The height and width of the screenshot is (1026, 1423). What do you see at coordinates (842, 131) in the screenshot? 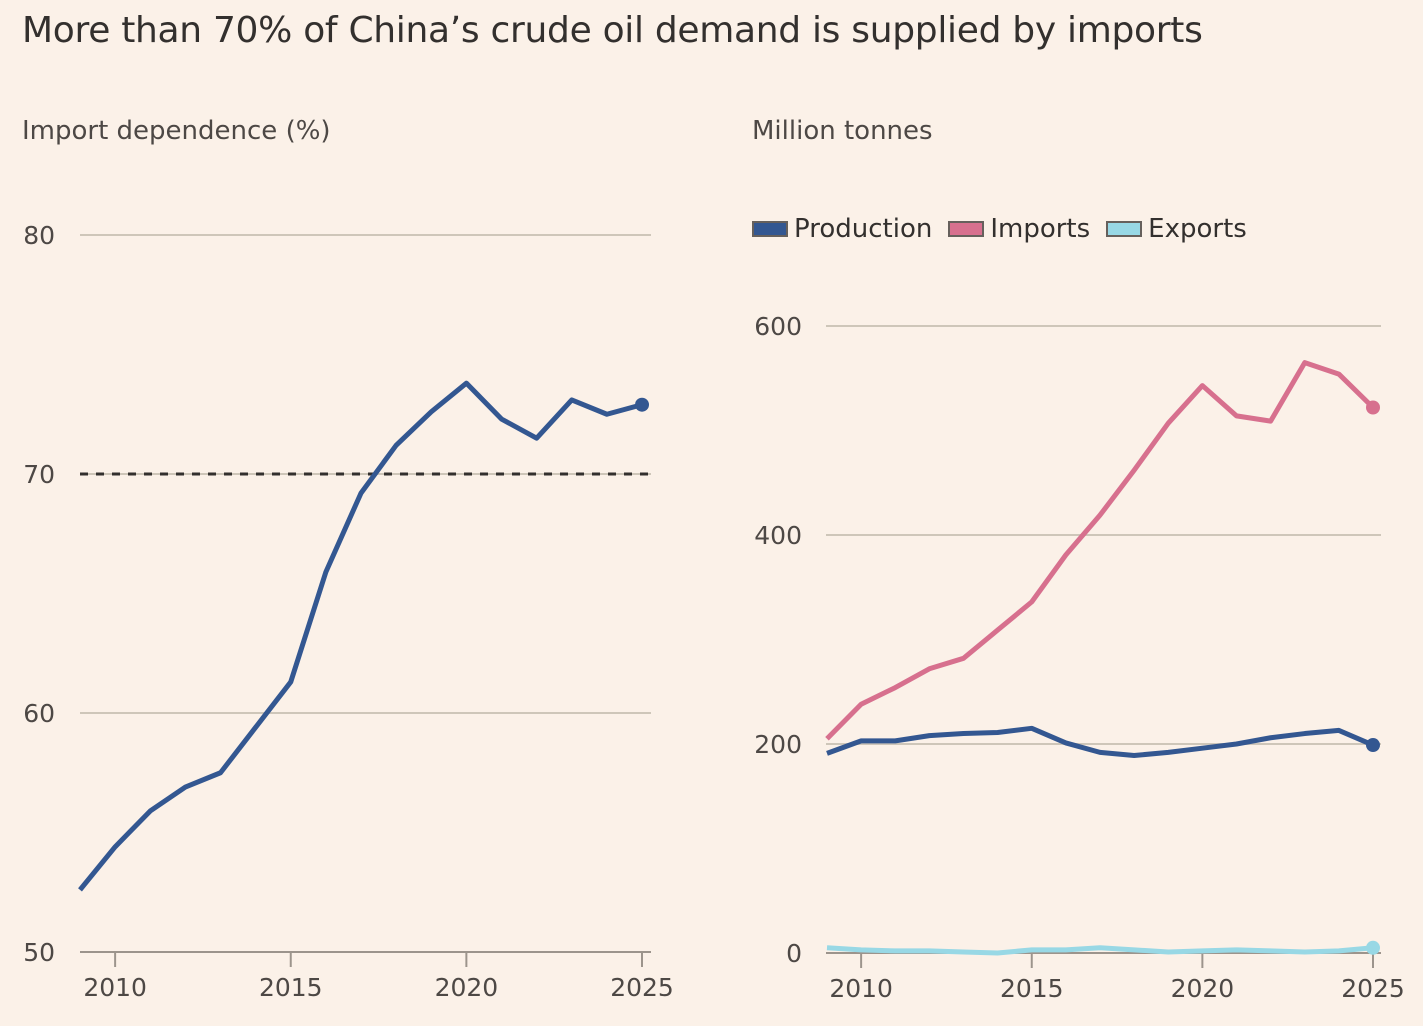
I see `right-chart-subtitle: Million tonnes` at bounding box center [842, 131].